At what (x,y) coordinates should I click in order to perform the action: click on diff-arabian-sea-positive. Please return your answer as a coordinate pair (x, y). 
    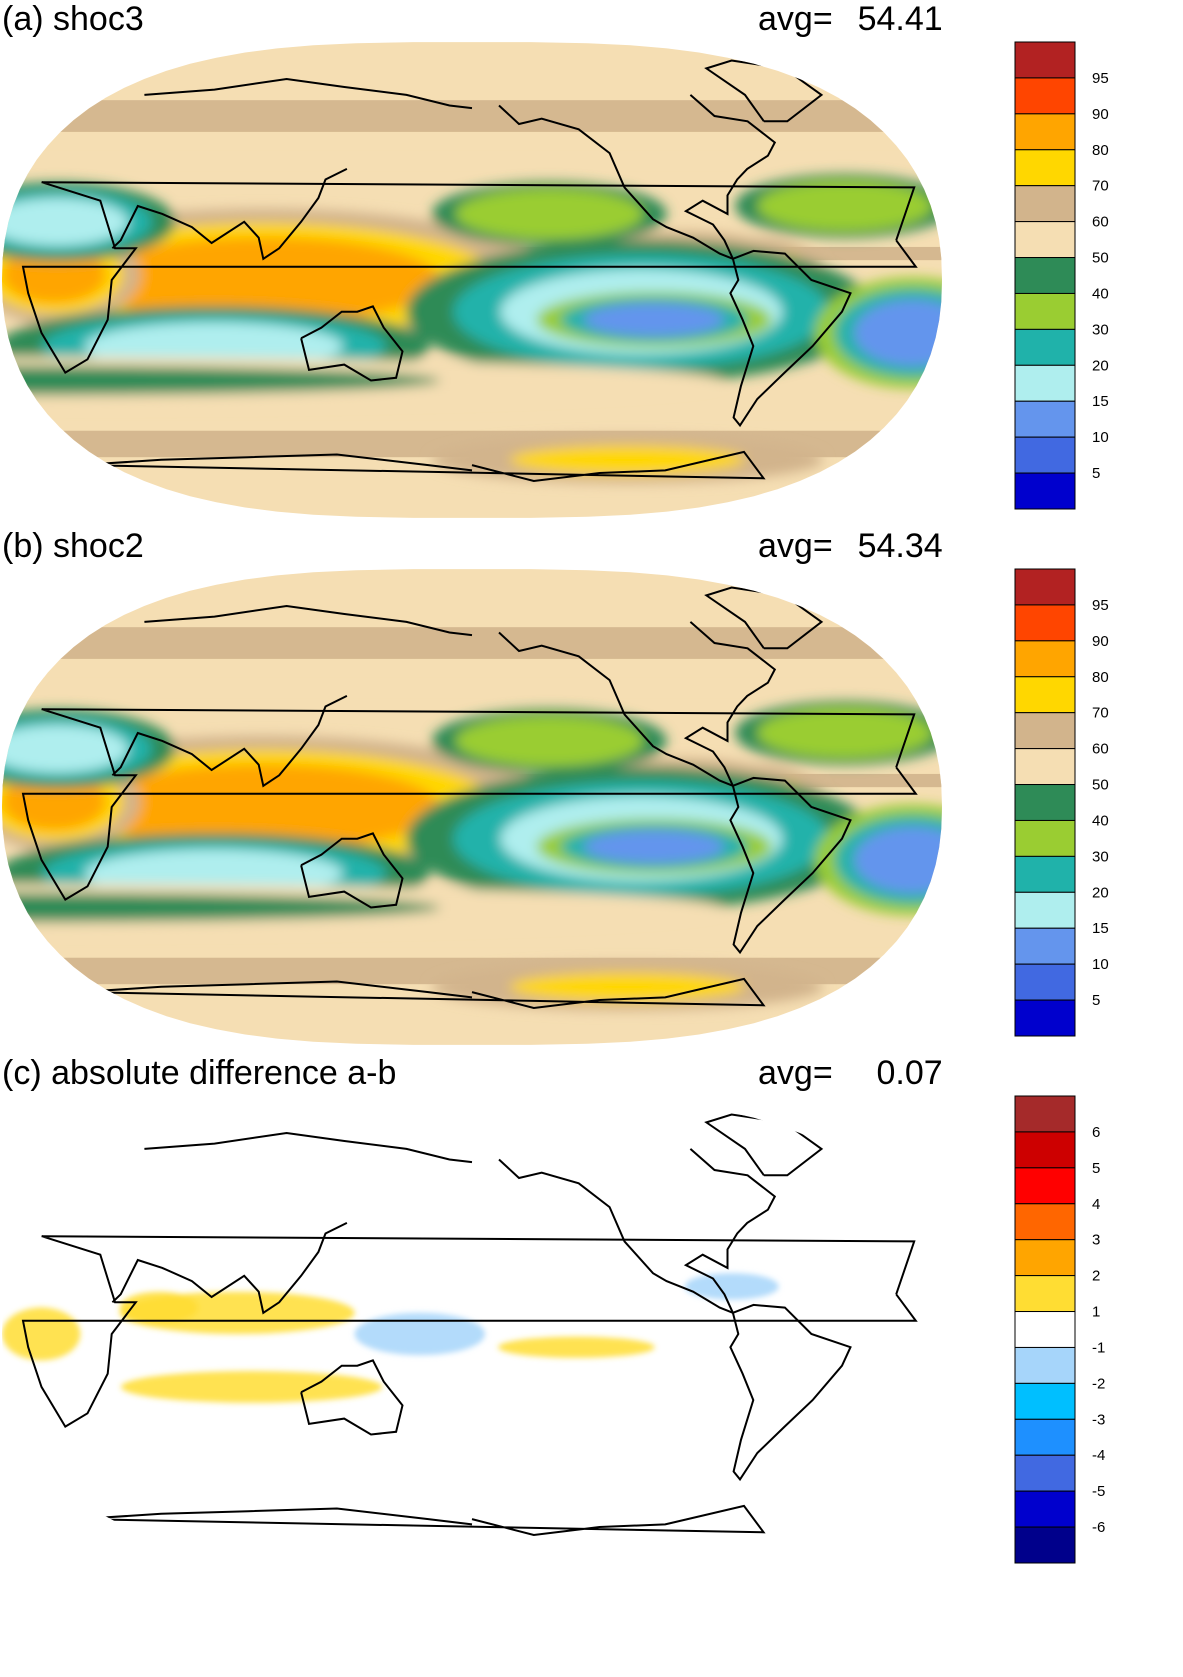
    Looking at the image, I should click on (159, 1307).